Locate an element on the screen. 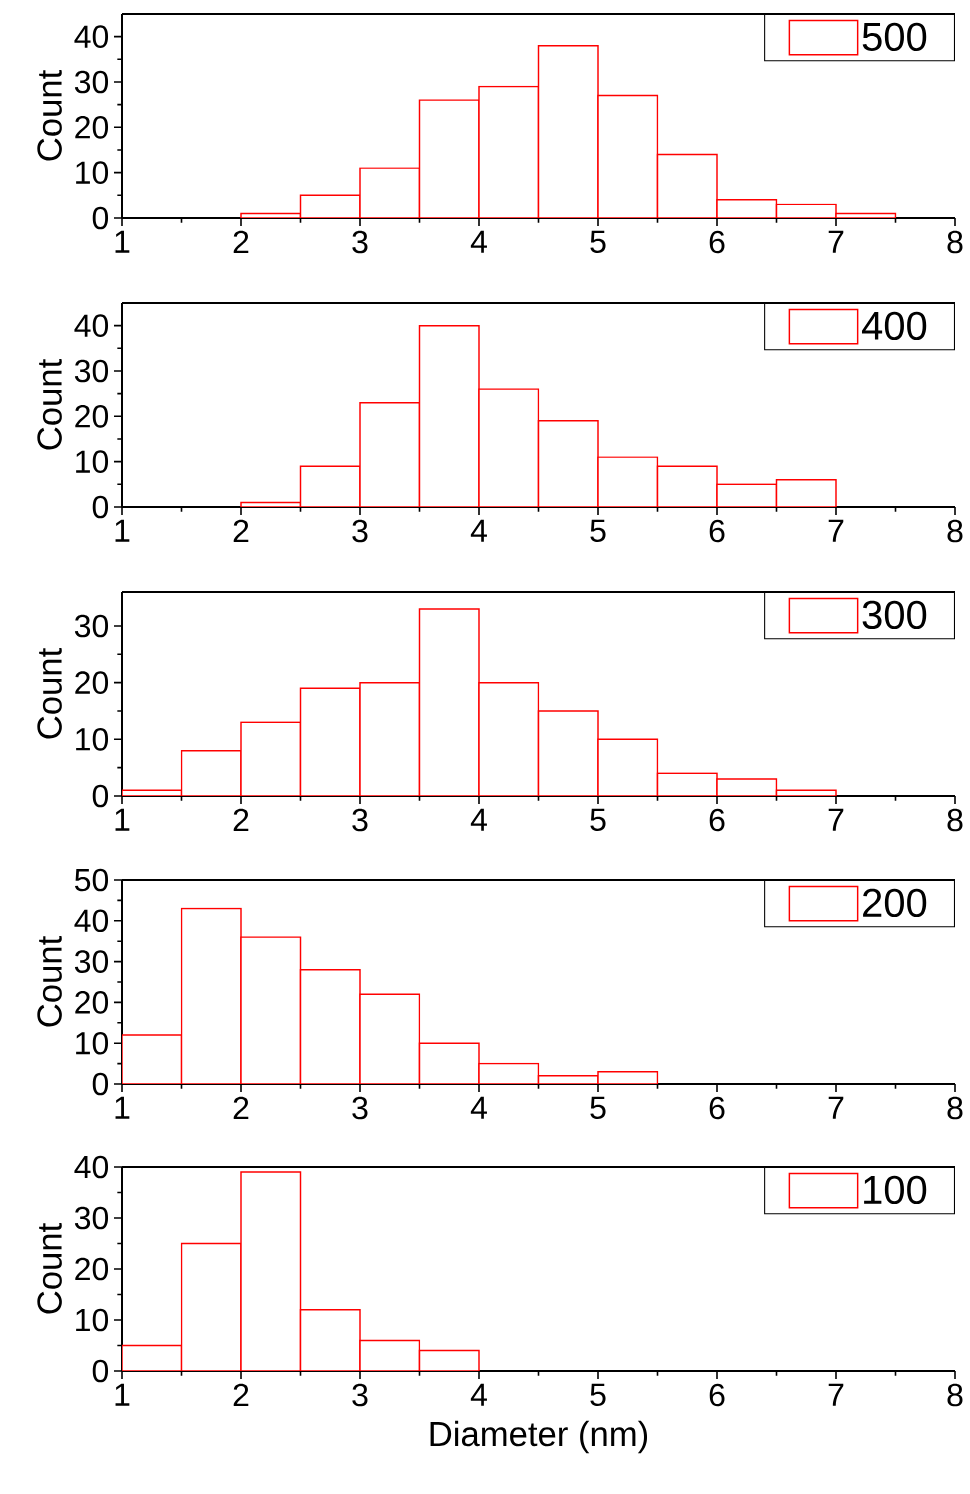 The image size is (970, 1494). legend-label: 100 is located at coordinates (895, 1190).